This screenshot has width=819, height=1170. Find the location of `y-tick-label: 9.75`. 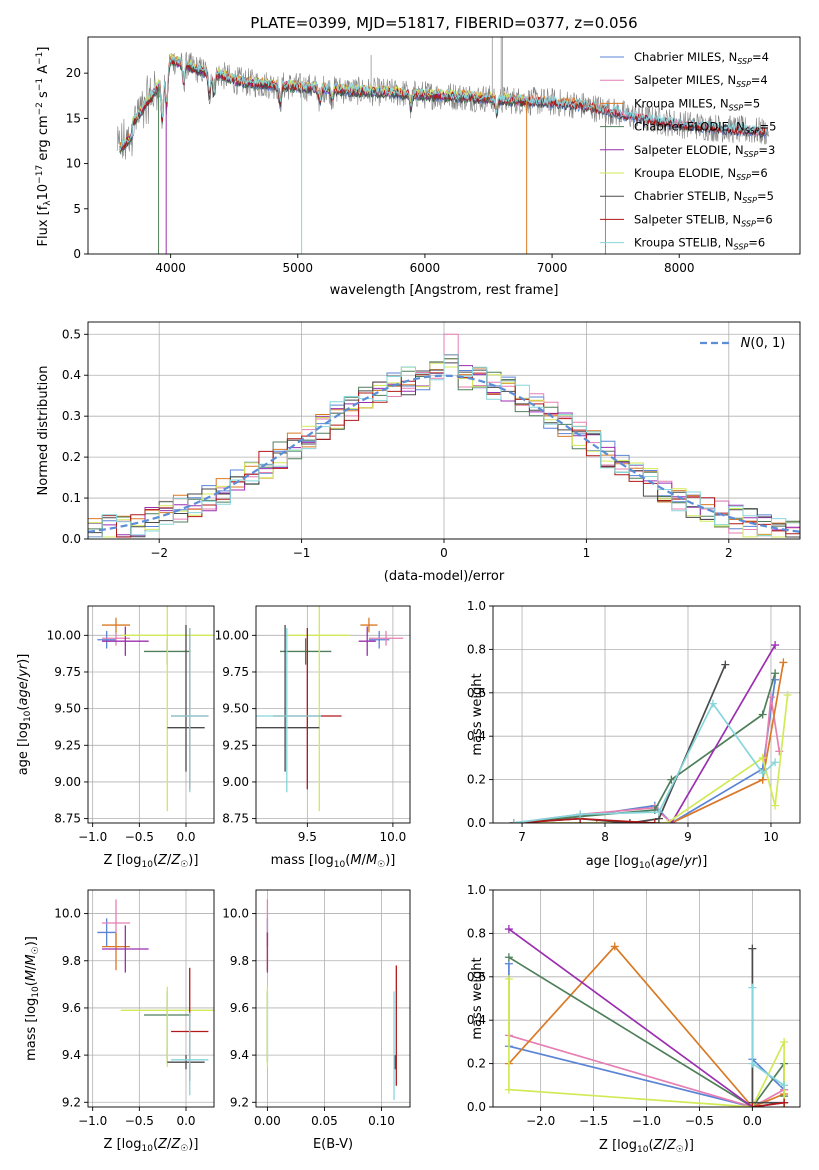

y-tick-label: 9.75 is located at coordinates (235, 672).